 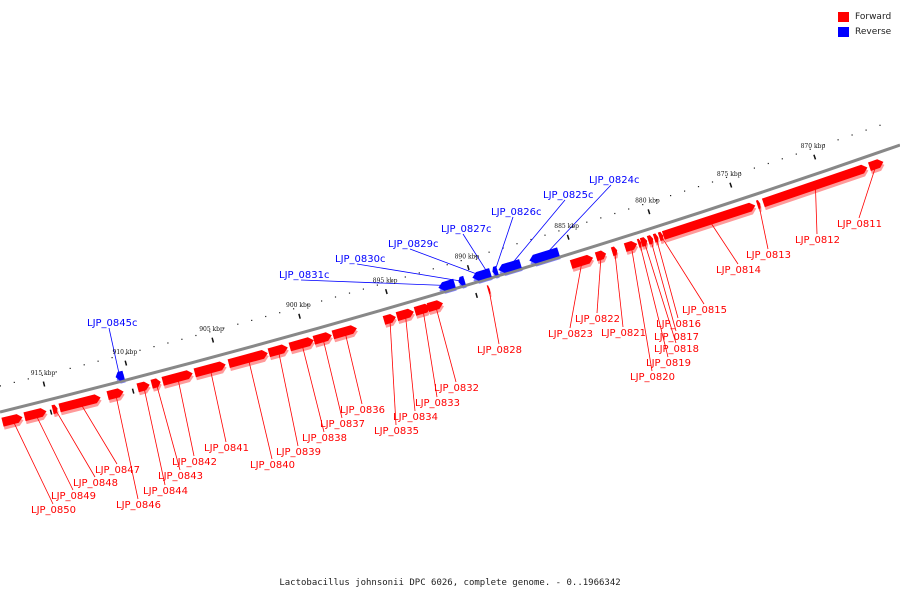 I want to click on gene-label: LJP_0817, so click(x=676, y=337).